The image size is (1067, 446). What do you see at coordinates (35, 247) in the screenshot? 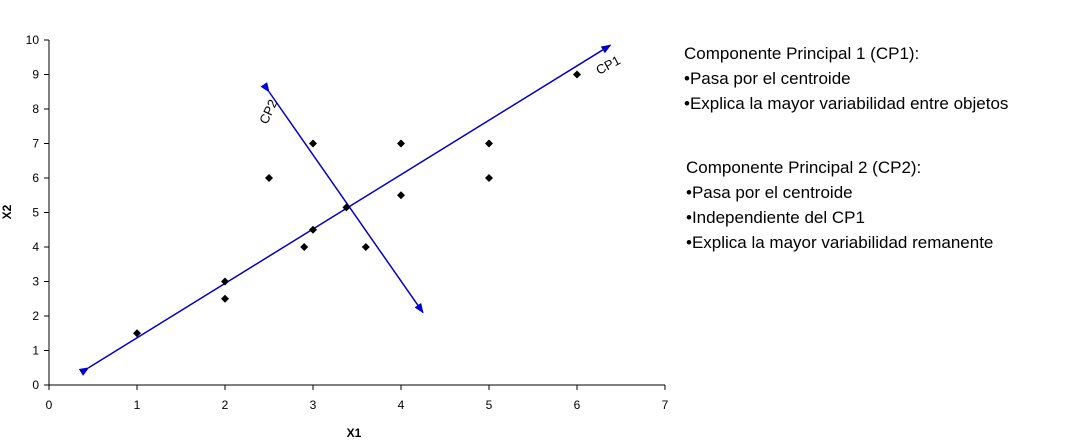
I see `y-tick-label: 4` at bounding box center [35, 247].